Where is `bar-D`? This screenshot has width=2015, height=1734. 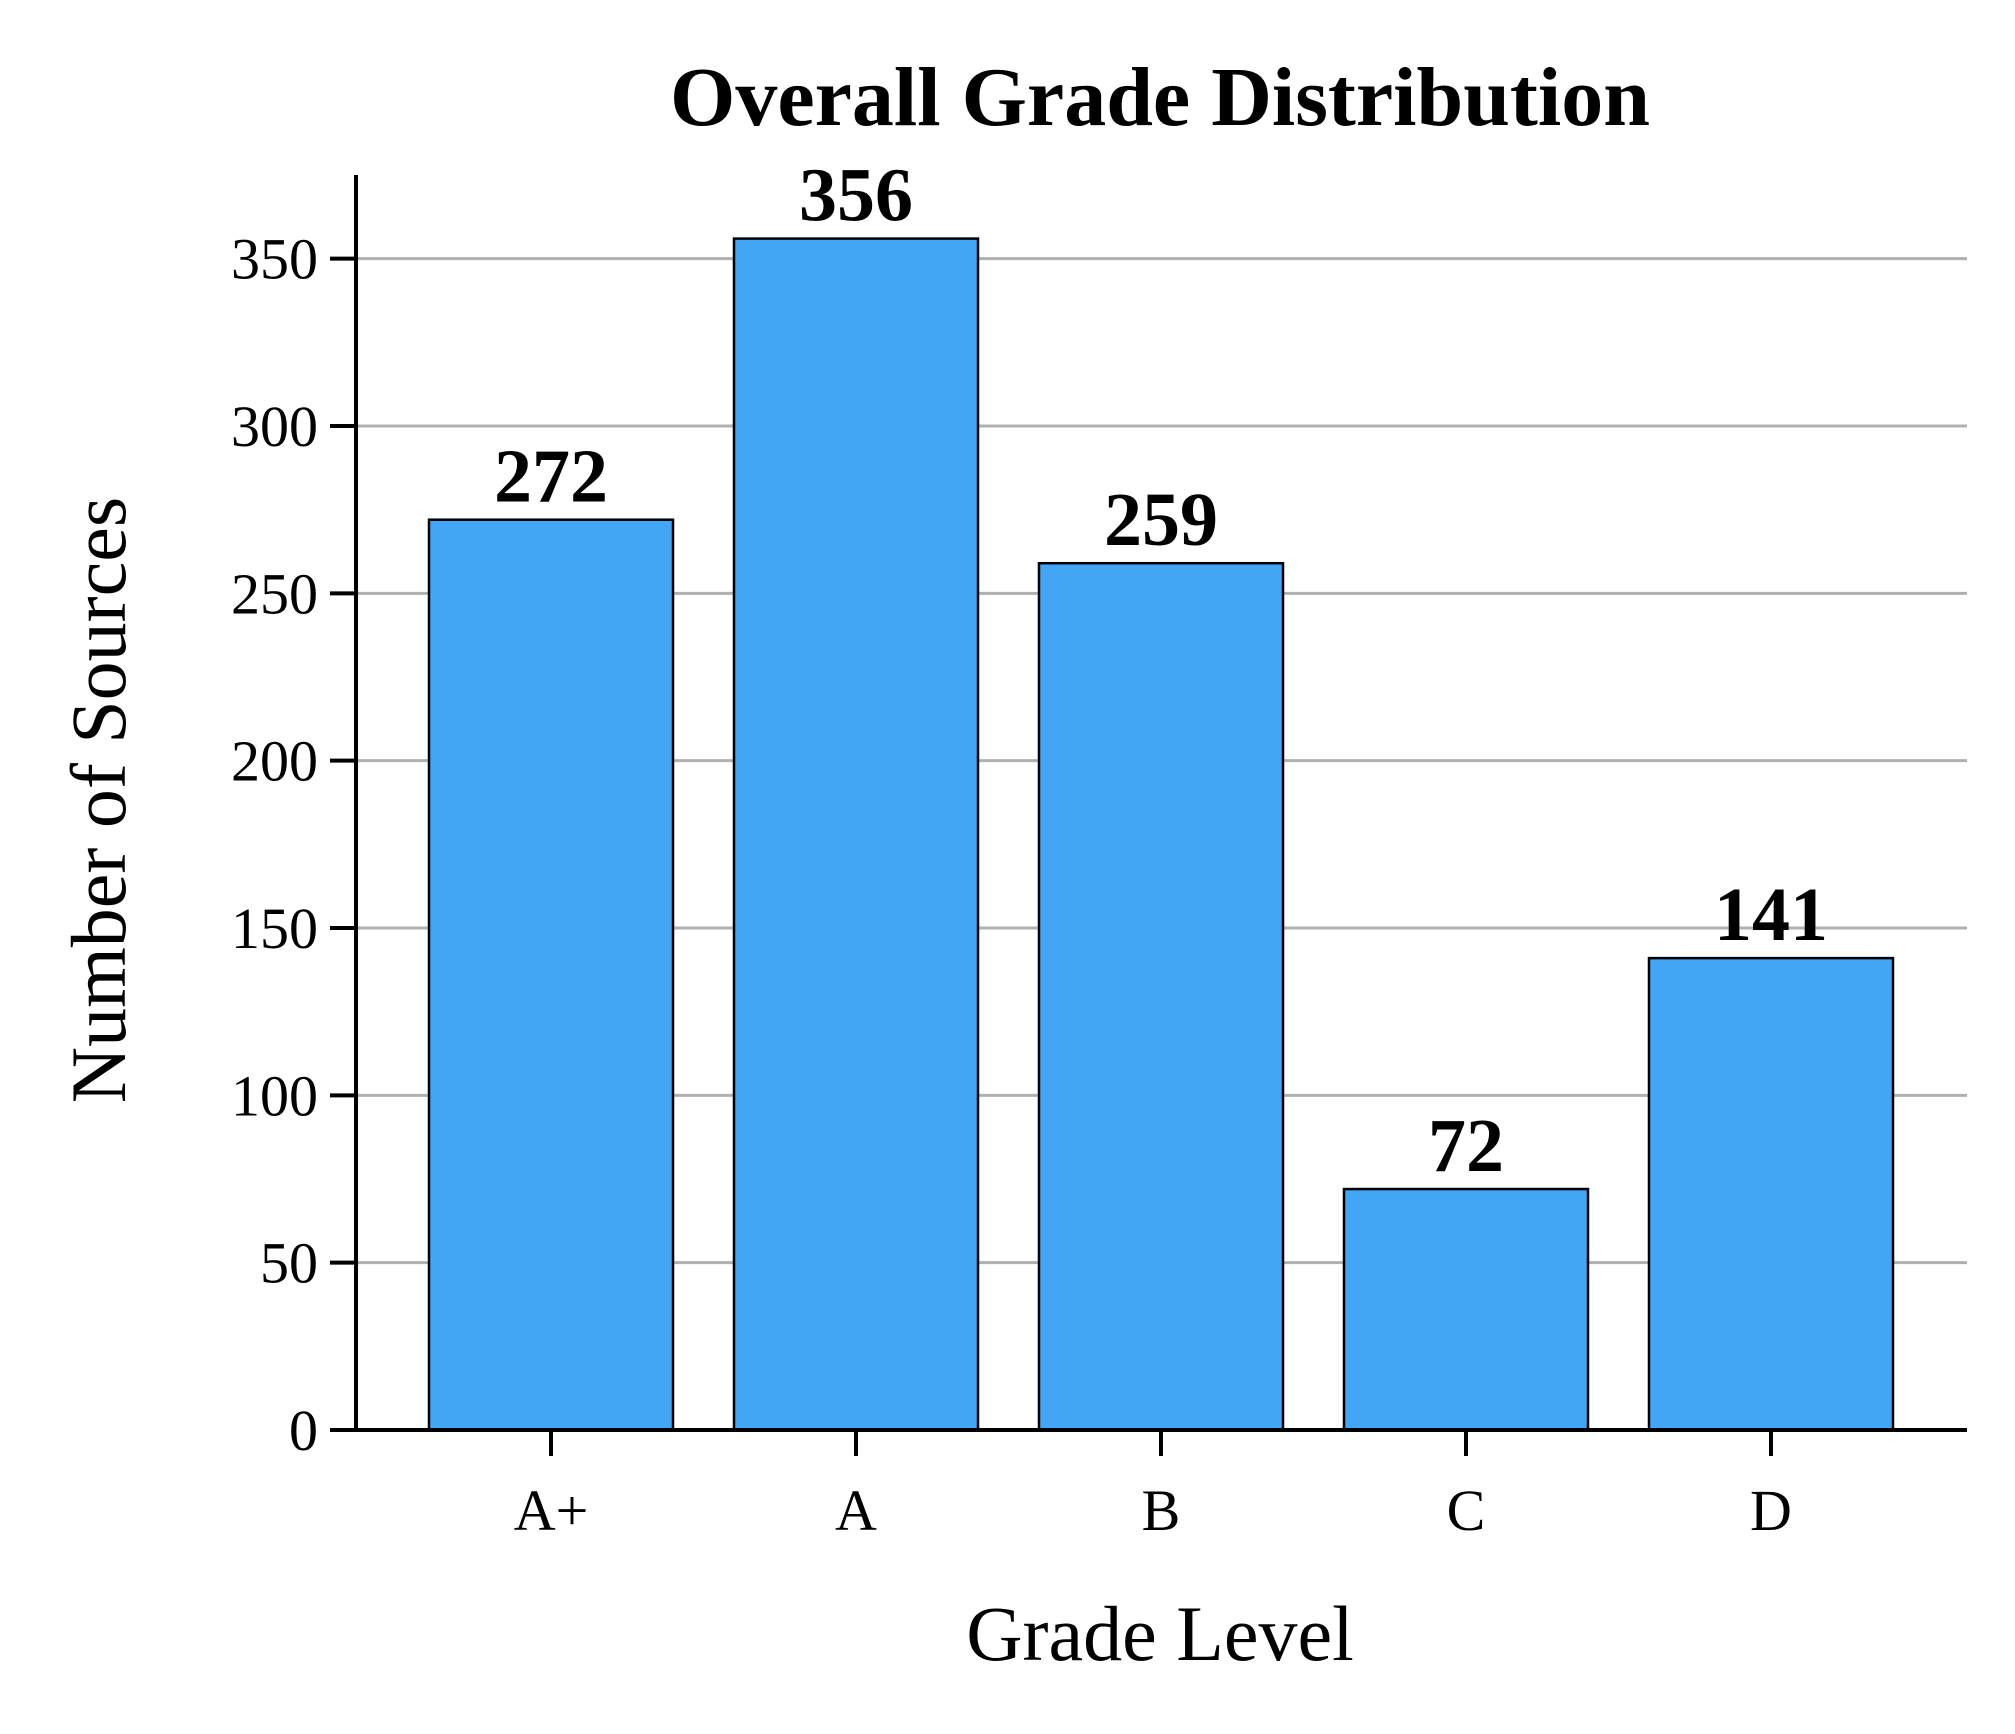
bar-D is located at coordinates (1771, 1194).